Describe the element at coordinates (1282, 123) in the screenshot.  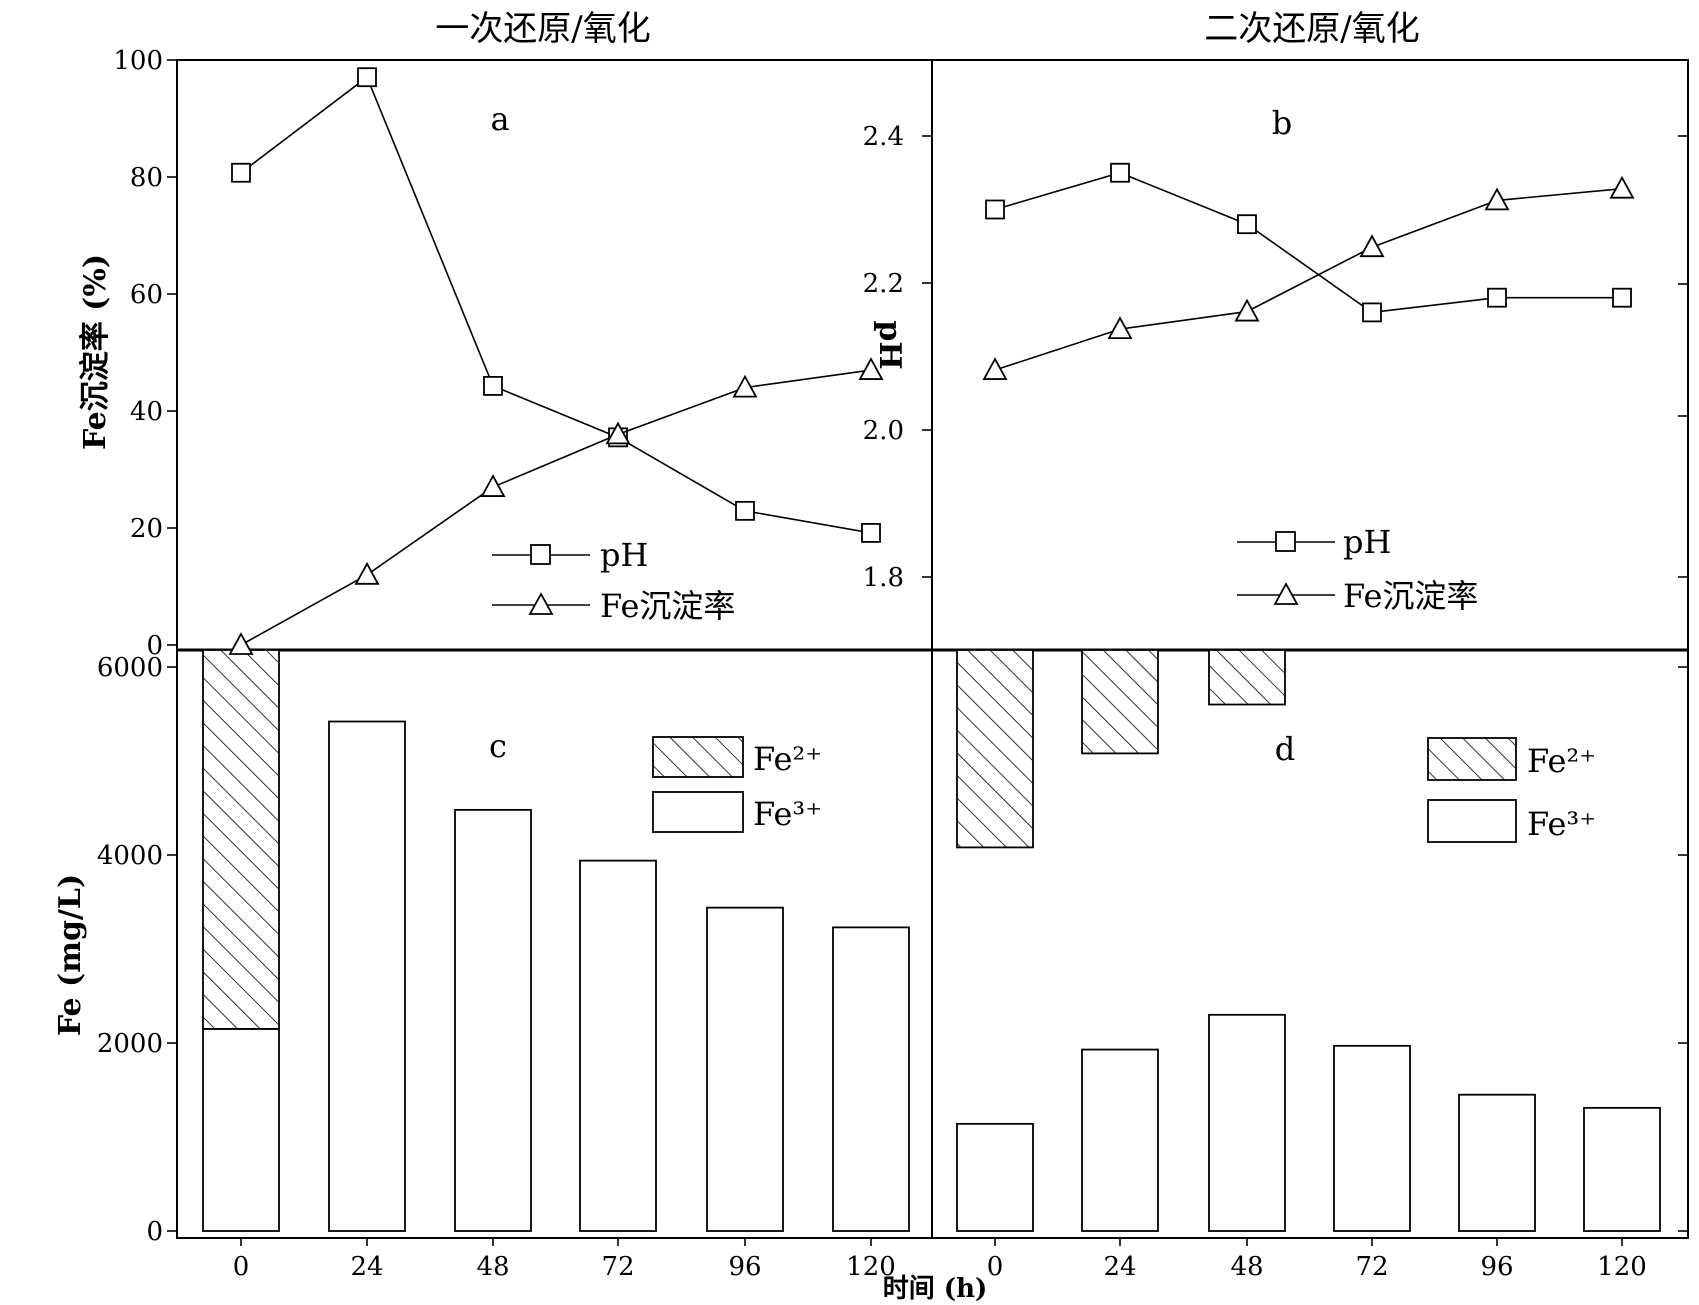
I see `panel-label-b: b` at that location.